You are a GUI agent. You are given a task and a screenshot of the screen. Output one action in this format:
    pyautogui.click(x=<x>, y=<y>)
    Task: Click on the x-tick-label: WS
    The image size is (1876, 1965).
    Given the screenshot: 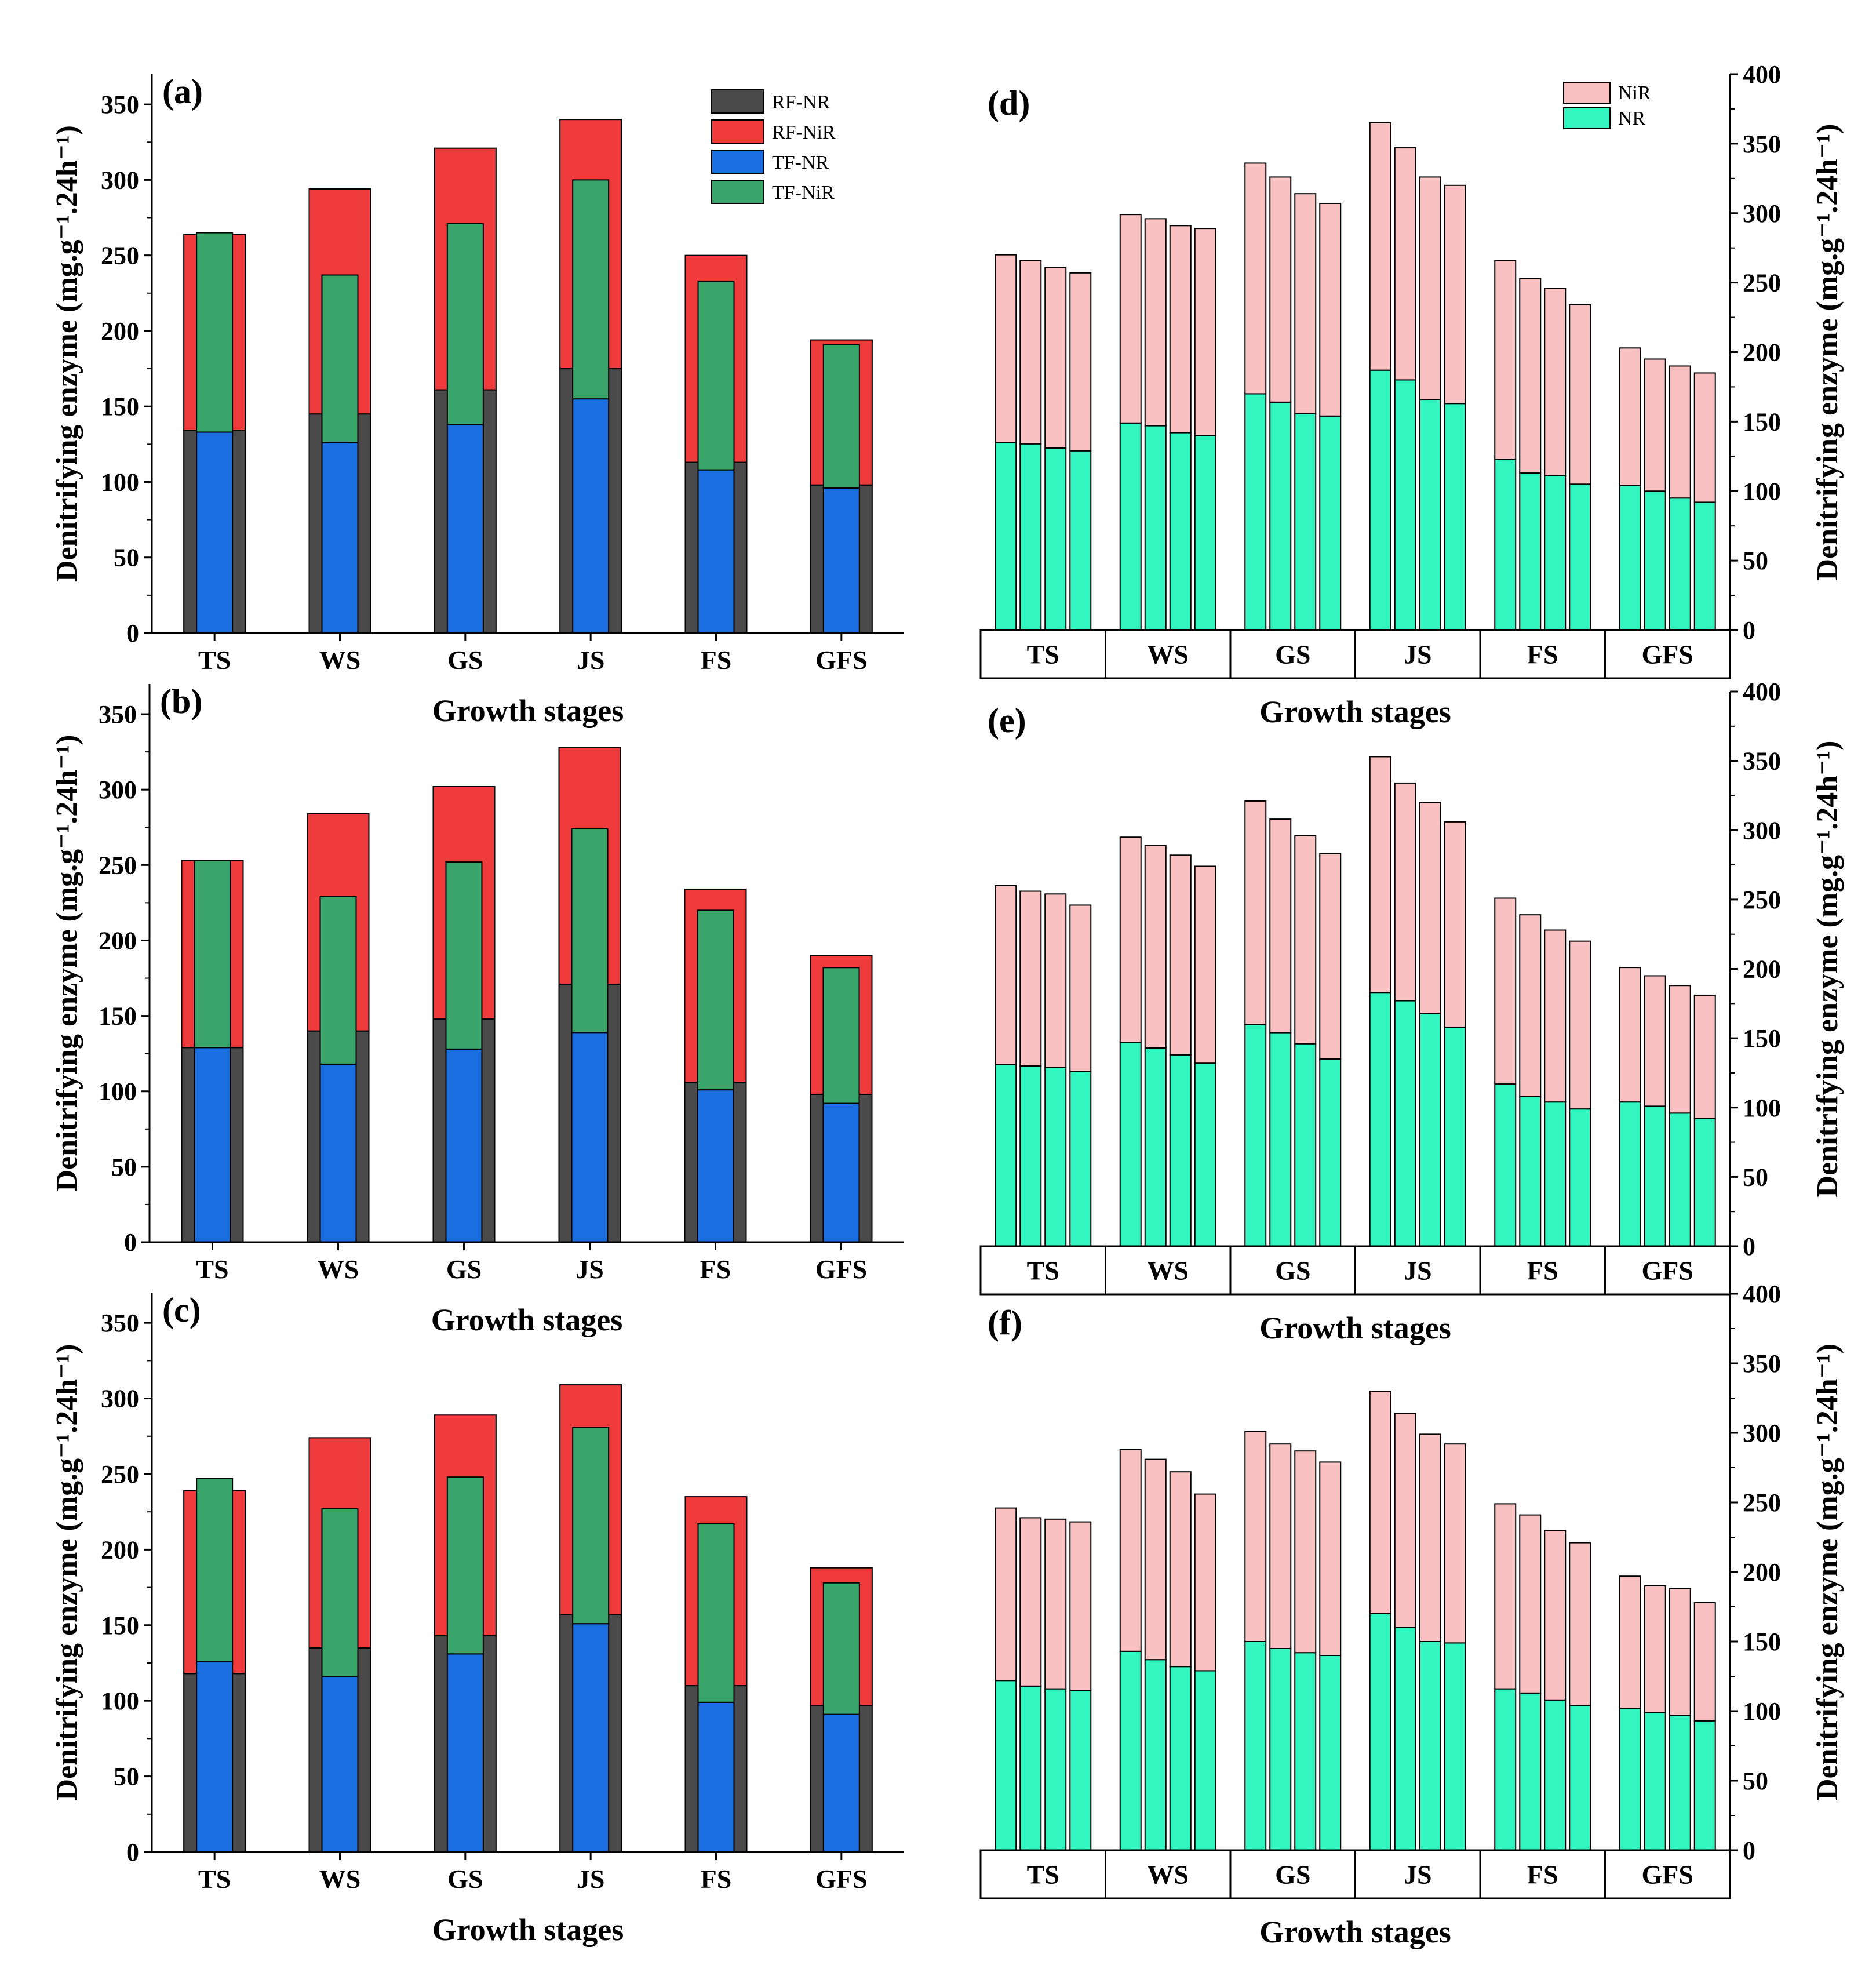 What is the action you would take?
    pyautogui.click(x=1168, y=654)
    